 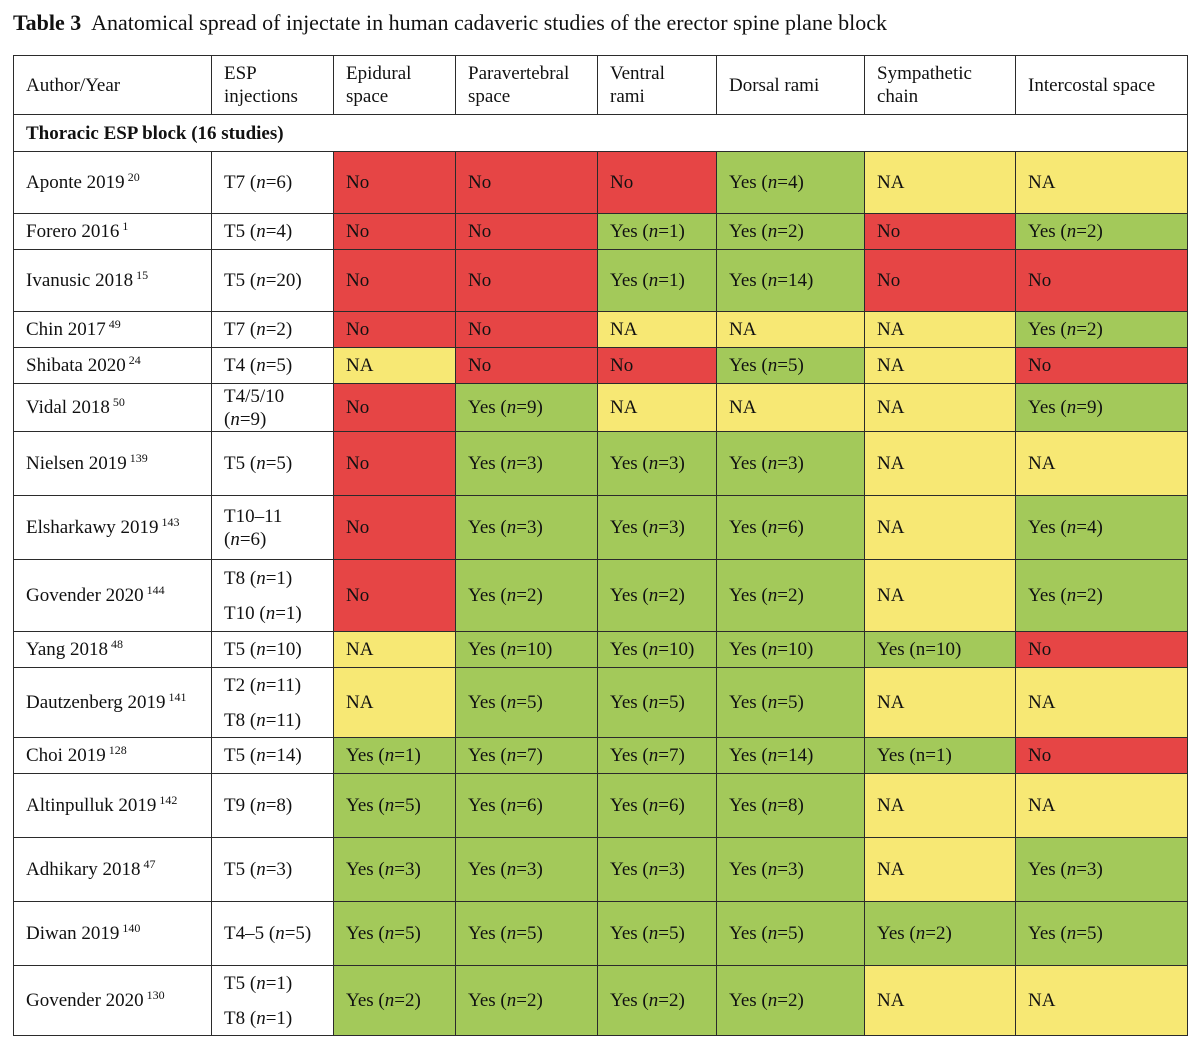 I want to click on injection-level: T10–11, so click(x=253, y=516).